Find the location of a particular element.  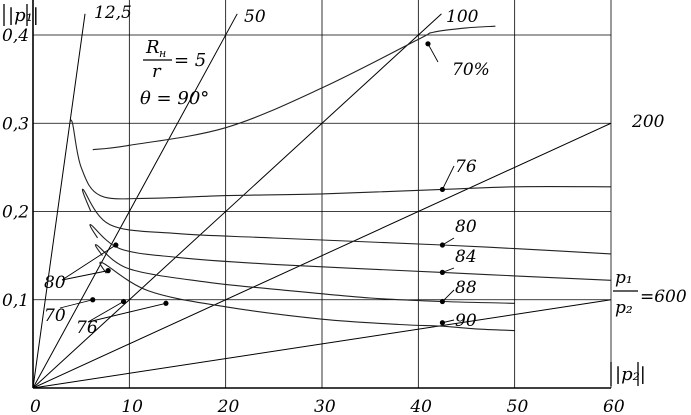

x-tick-label-20: 20 is located at coordinates (228, 406).